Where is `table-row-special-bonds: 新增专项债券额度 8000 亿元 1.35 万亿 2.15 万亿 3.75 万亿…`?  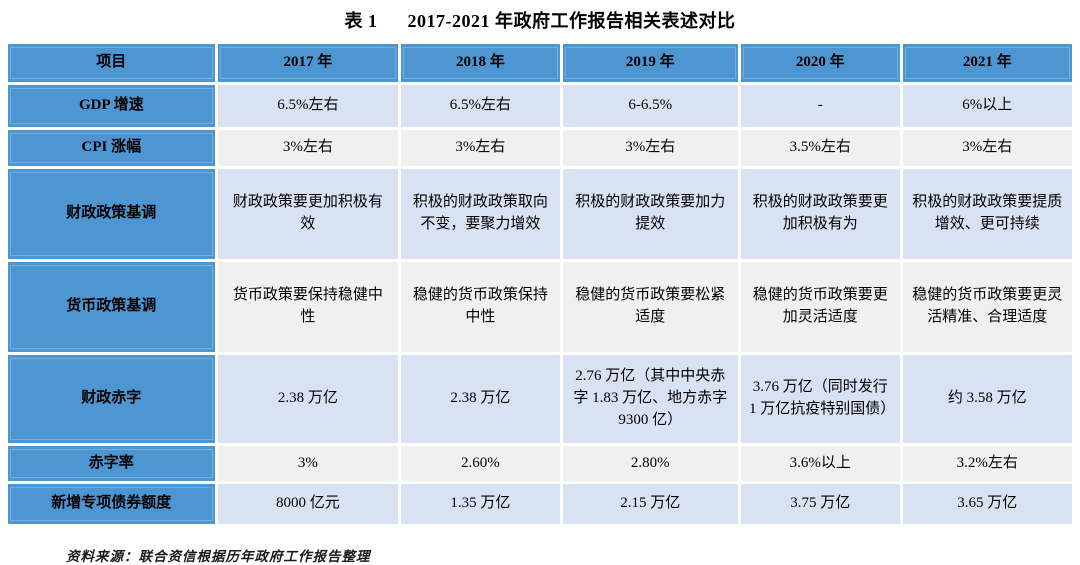
table-row-special-bonds: 新增专项债券额度 8000 亿元 1.35 万亿 2.15 万亿 3.75 万亿… is located at coordinates (540, 504).